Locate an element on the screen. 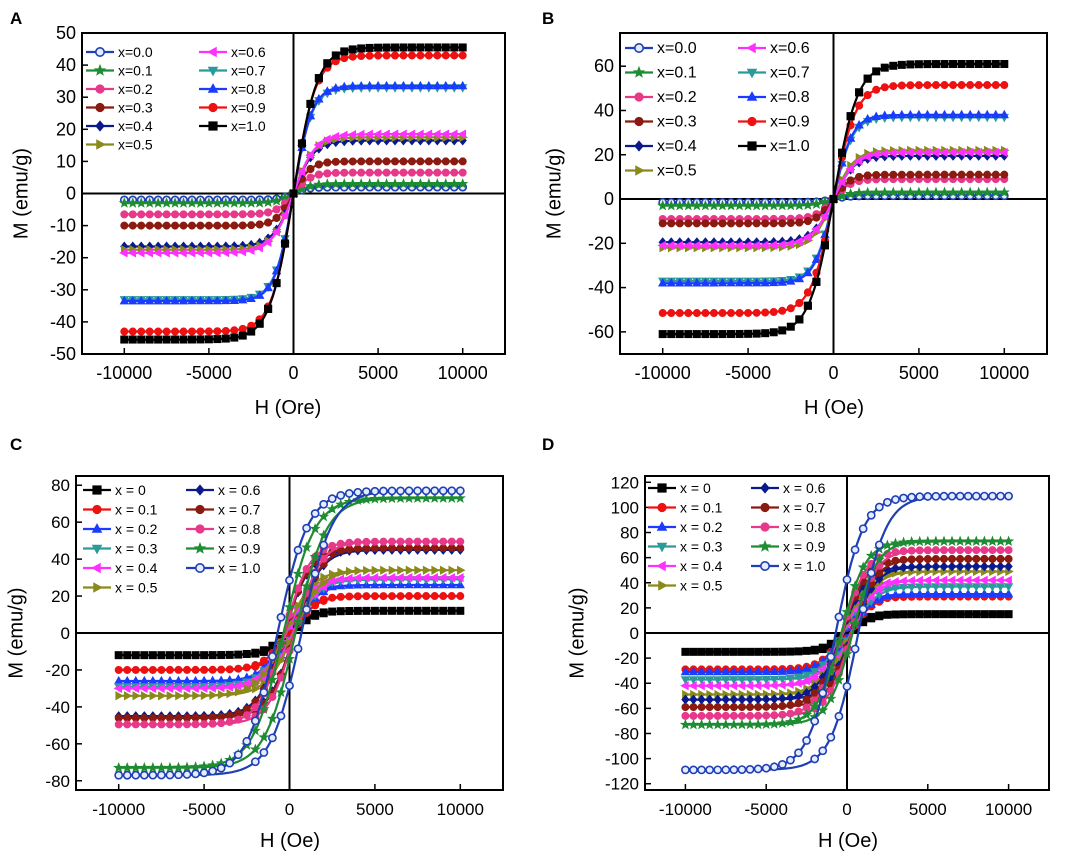 This screenshot has height=859, width=1065. legend-label: x=0.2 is located at coordinates (135, 89).